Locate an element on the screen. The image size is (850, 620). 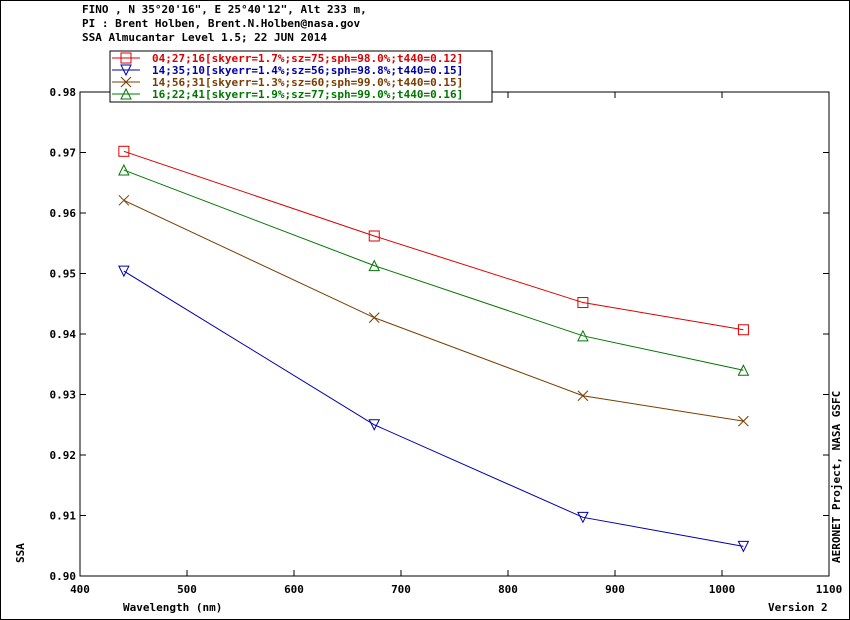
y-tick-label: 0.91 is located at coordinates (63, 516).